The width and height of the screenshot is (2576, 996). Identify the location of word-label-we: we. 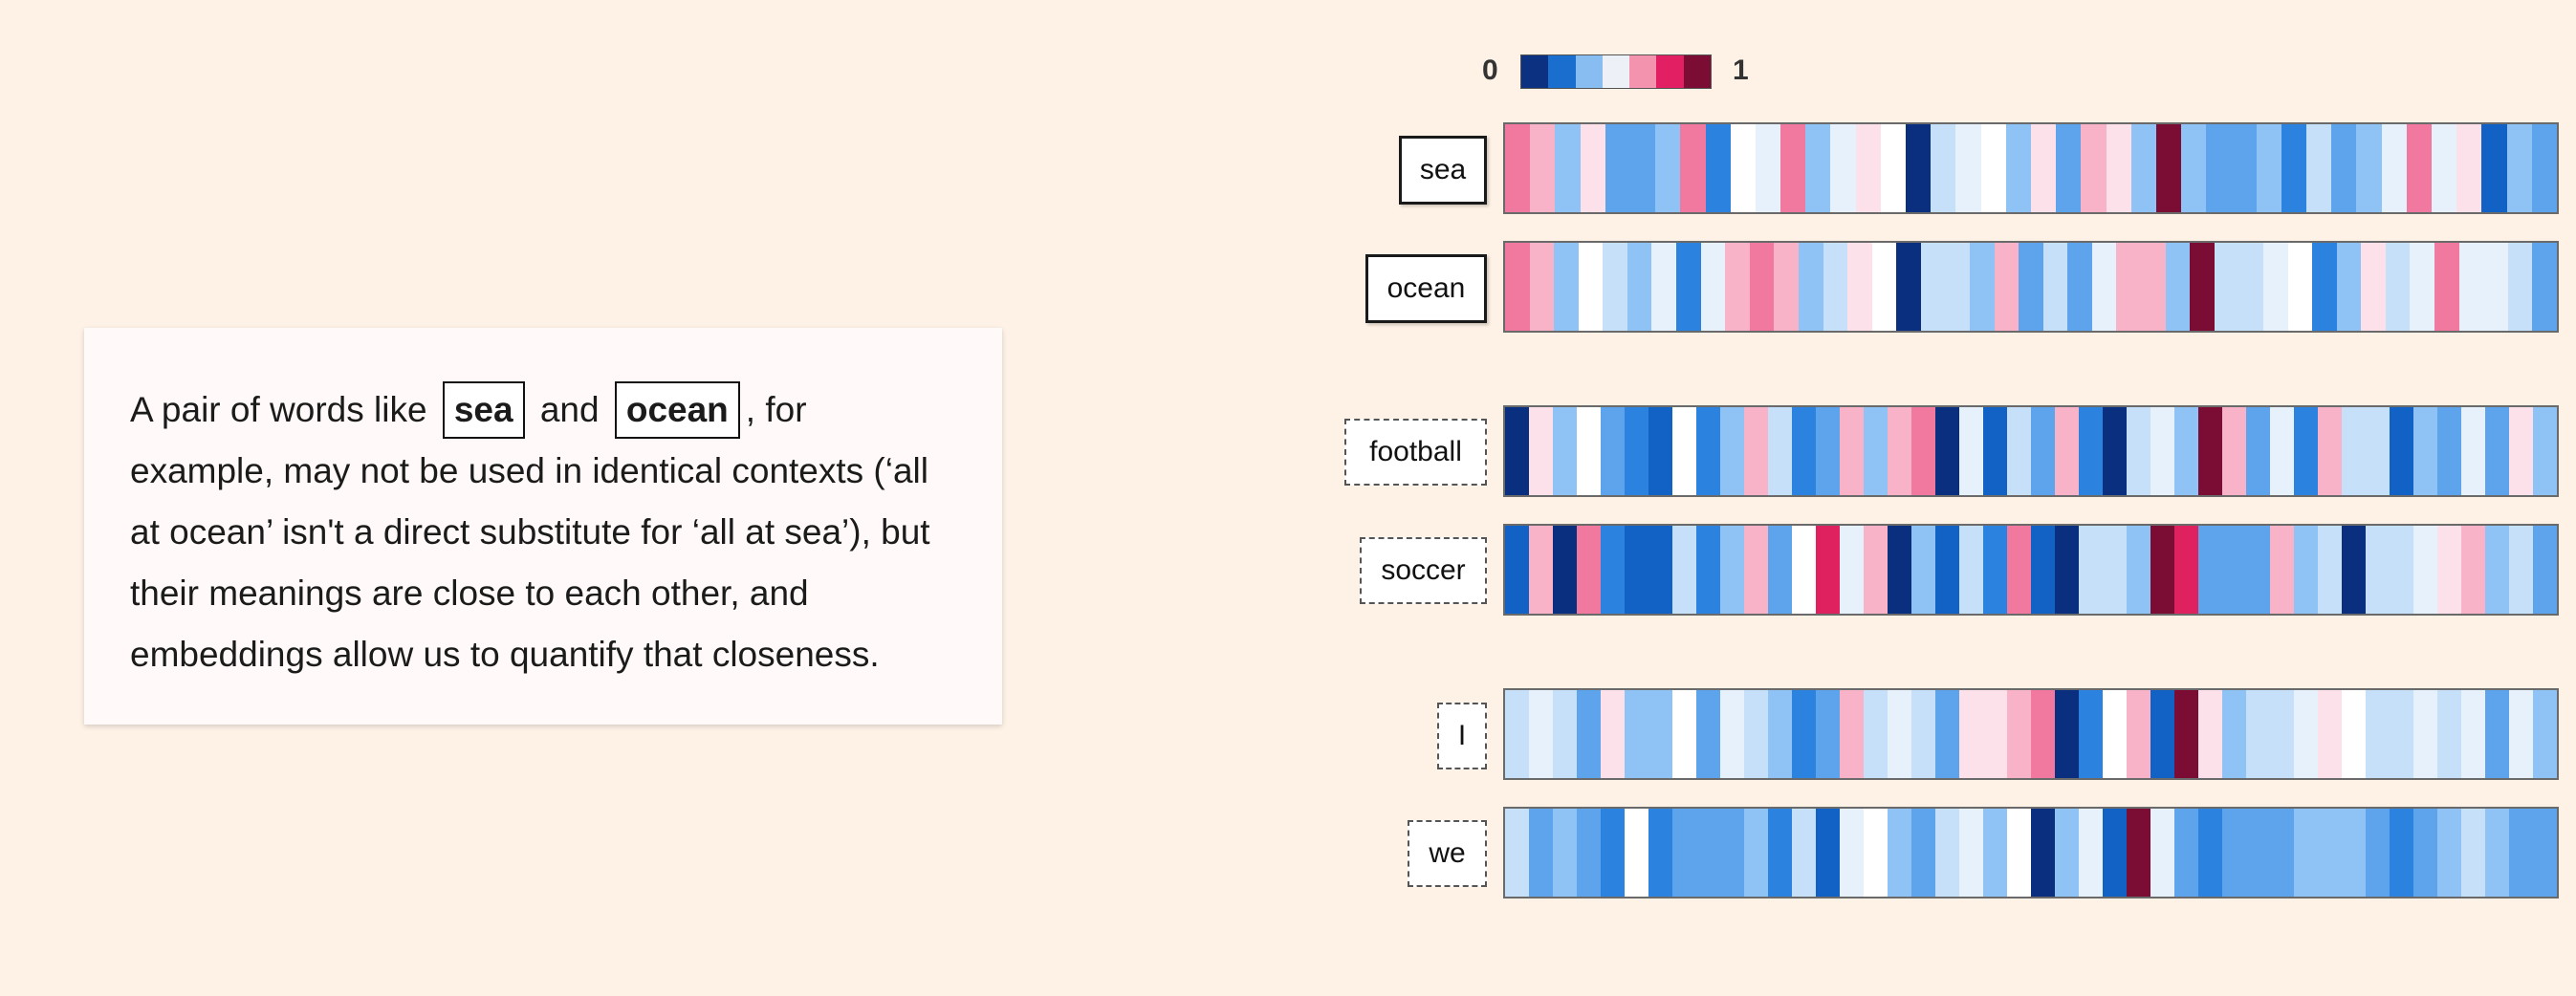
(1447, 853).